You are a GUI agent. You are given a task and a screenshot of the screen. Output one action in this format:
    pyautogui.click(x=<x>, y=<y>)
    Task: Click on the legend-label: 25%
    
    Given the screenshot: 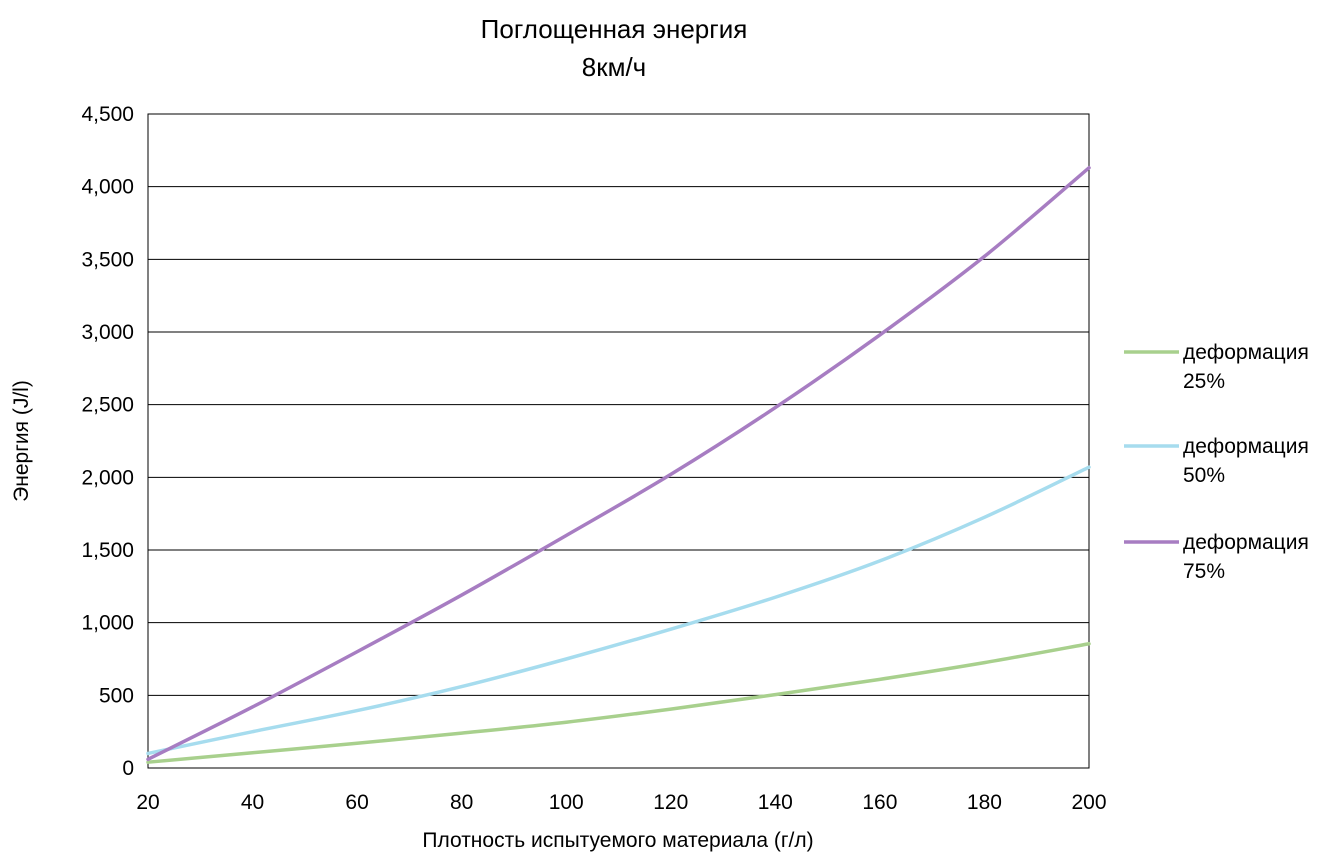 What is the action you would take?
    pyautogui.click(x=1204, y=381)
    